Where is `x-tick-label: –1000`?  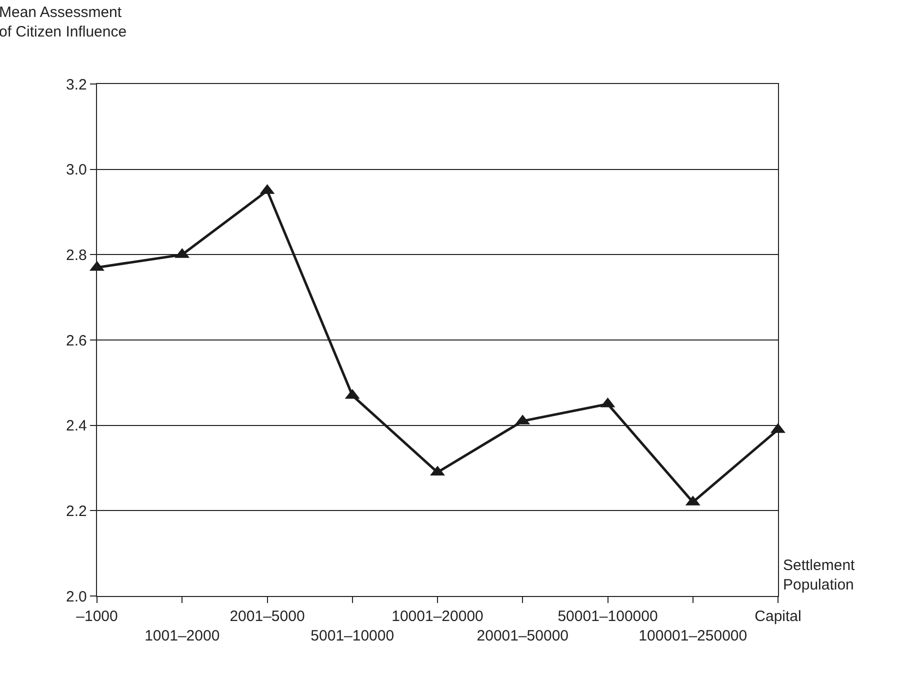
x-tick-label: –1000 is located at coordinates (97, 617).